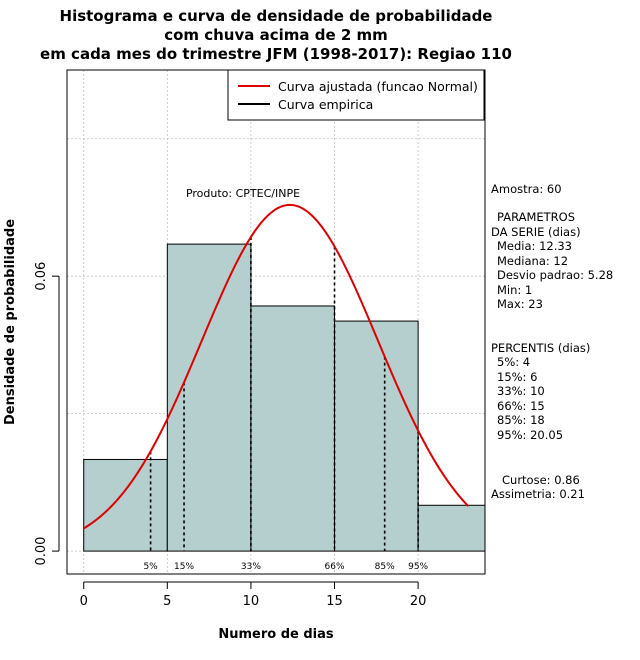 Image resolution: width=640 pixels, height=660 pixels. I want to click on y-tick-label: 0.00, so click(41, 551).